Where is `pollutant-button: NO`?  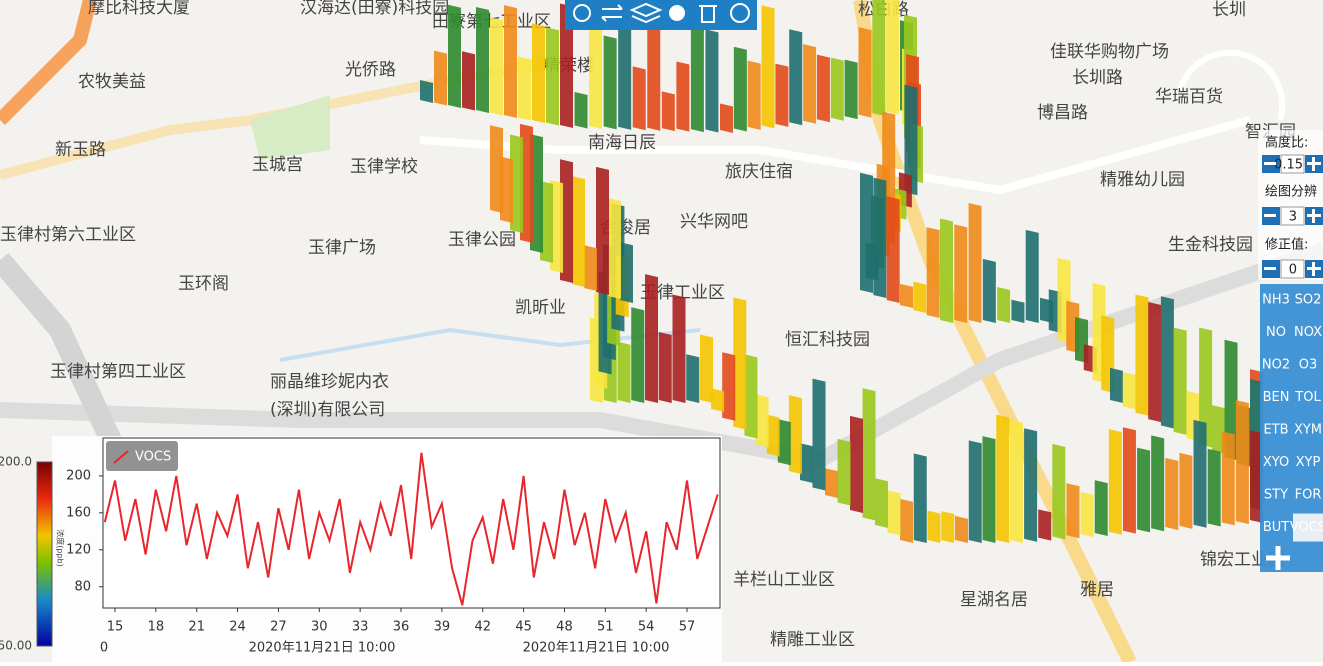 pollutant-button: NO is located at coordinates (1276, 332).